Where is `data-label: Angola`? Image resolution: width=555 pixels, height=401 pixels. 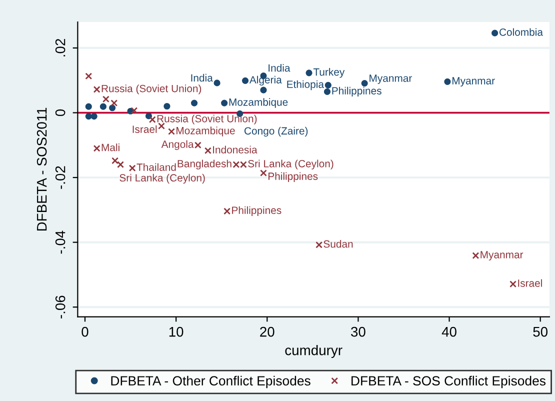
data-label: Angola is located at coordinates (177, 145).